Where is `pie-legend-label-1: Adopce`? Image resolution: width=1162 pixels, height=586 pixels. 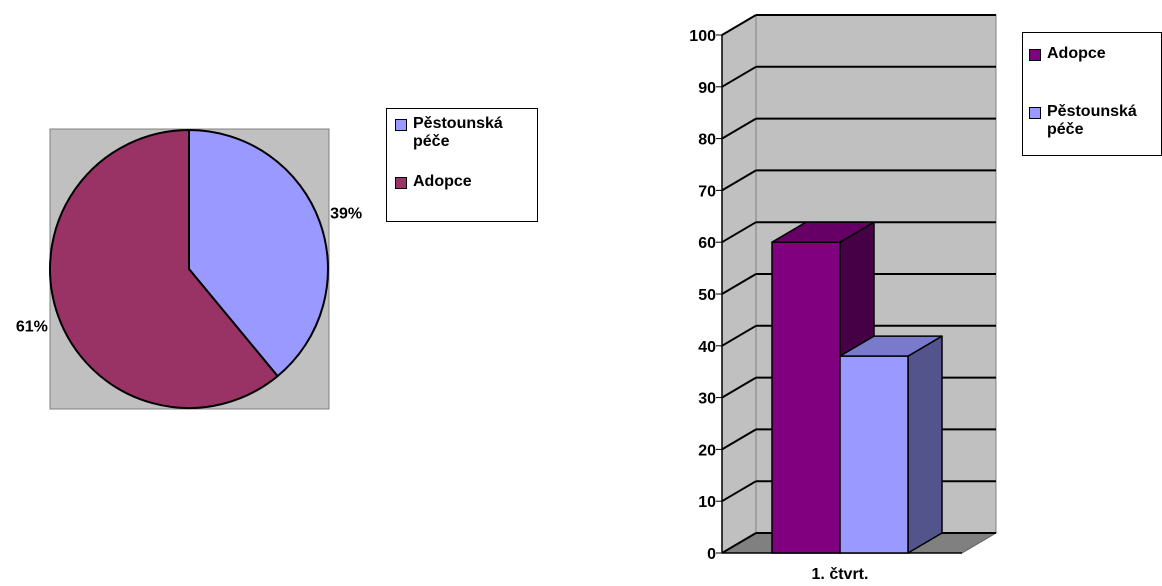 pie-legend-label-1: Adopce is located at coordinates (442, 181).